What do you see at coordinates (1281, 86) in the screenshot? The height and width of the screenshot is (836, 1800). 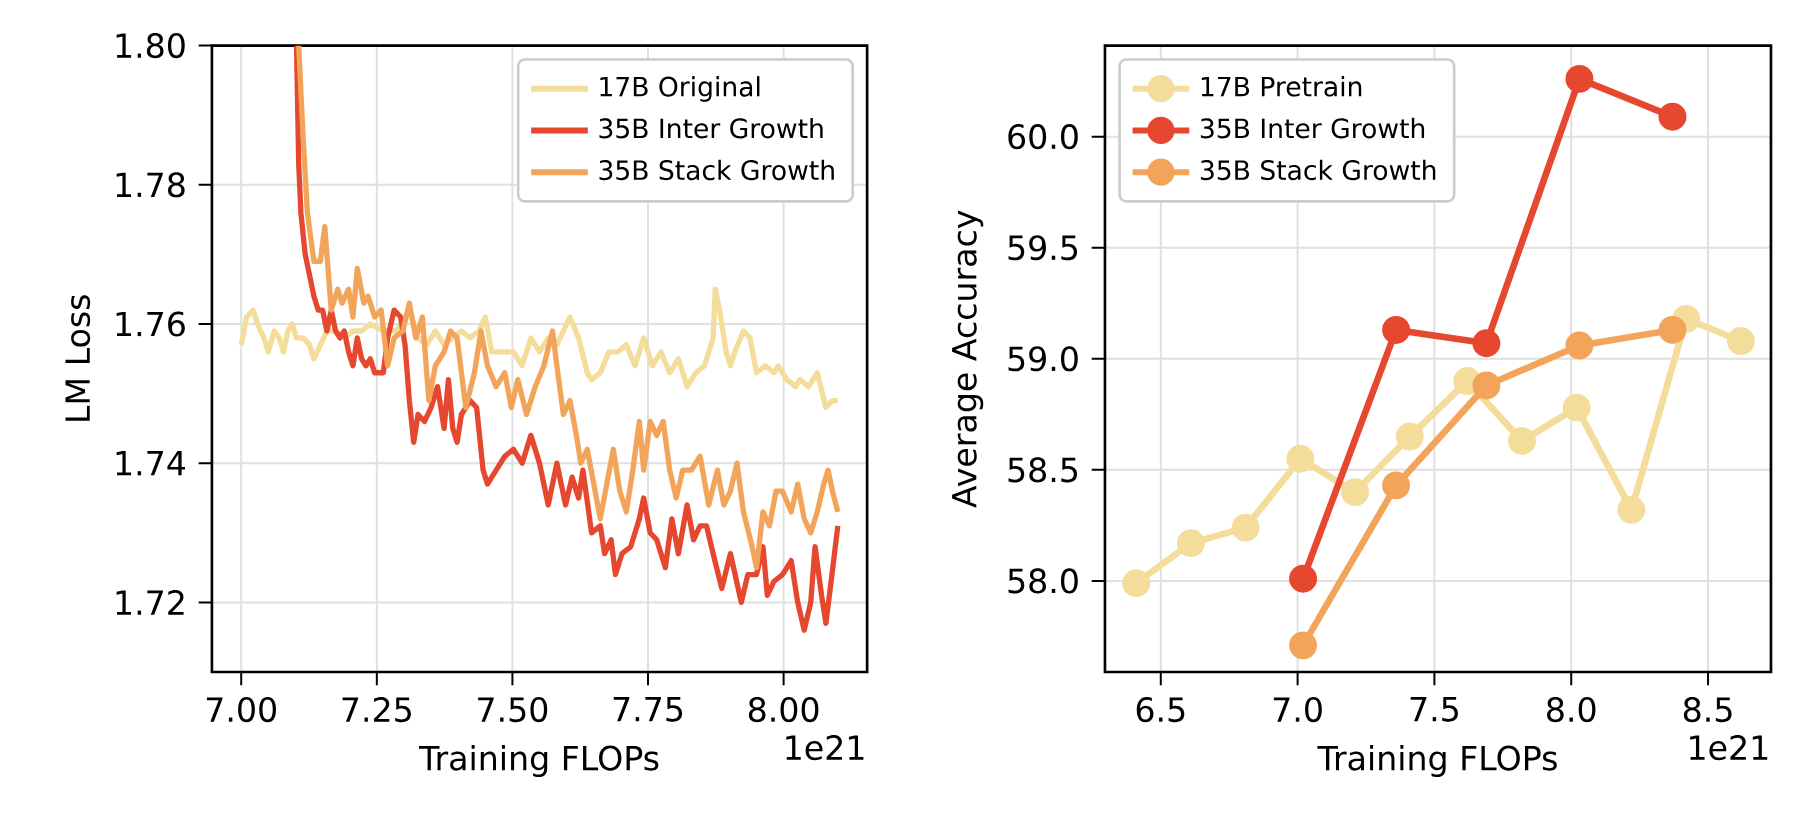 I see `legend-label: 17B Pretrain` at bounding box center [1281, 86].